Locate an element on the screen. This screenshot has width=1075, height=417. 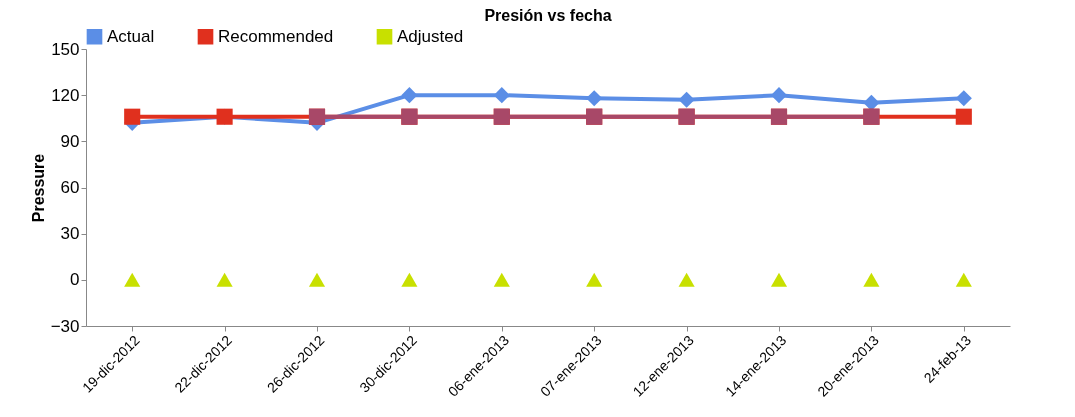
legend-label: Adjusted is located at coordinates (430, 36).